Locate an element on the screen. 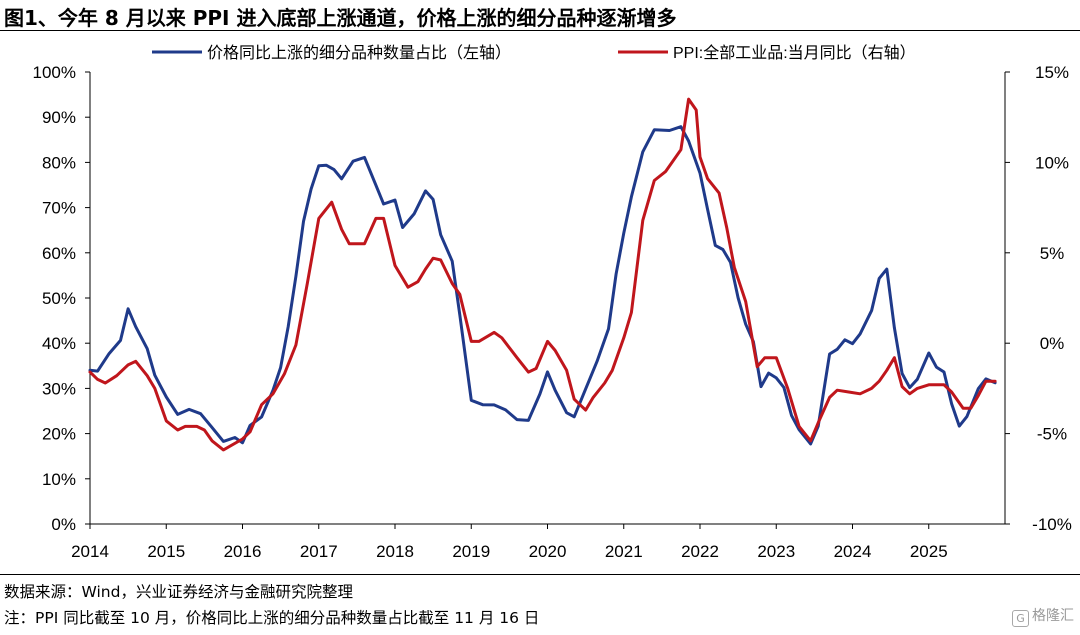 This screenshot has height=635, width=1080. watermark-text: 格隆汇 is located at coordinates (1053, 616).